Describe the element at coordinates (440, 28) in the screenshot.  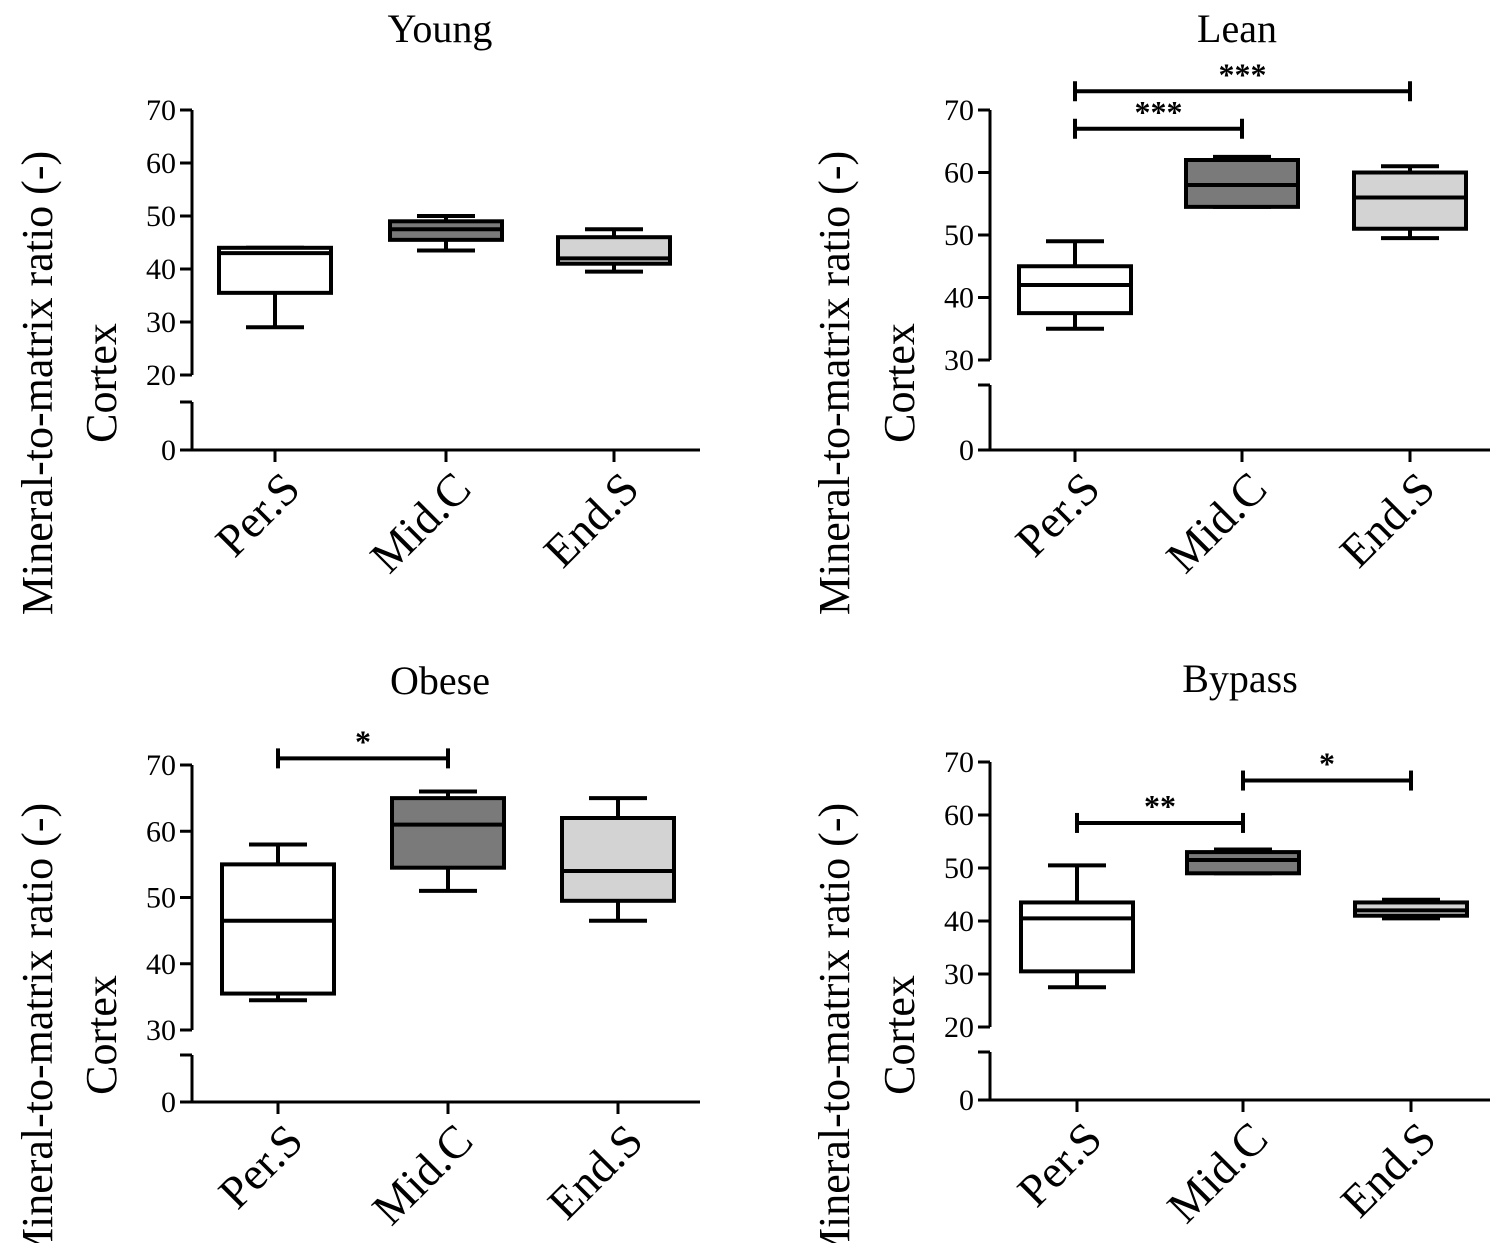
I see `panel-title: Young` at that location.